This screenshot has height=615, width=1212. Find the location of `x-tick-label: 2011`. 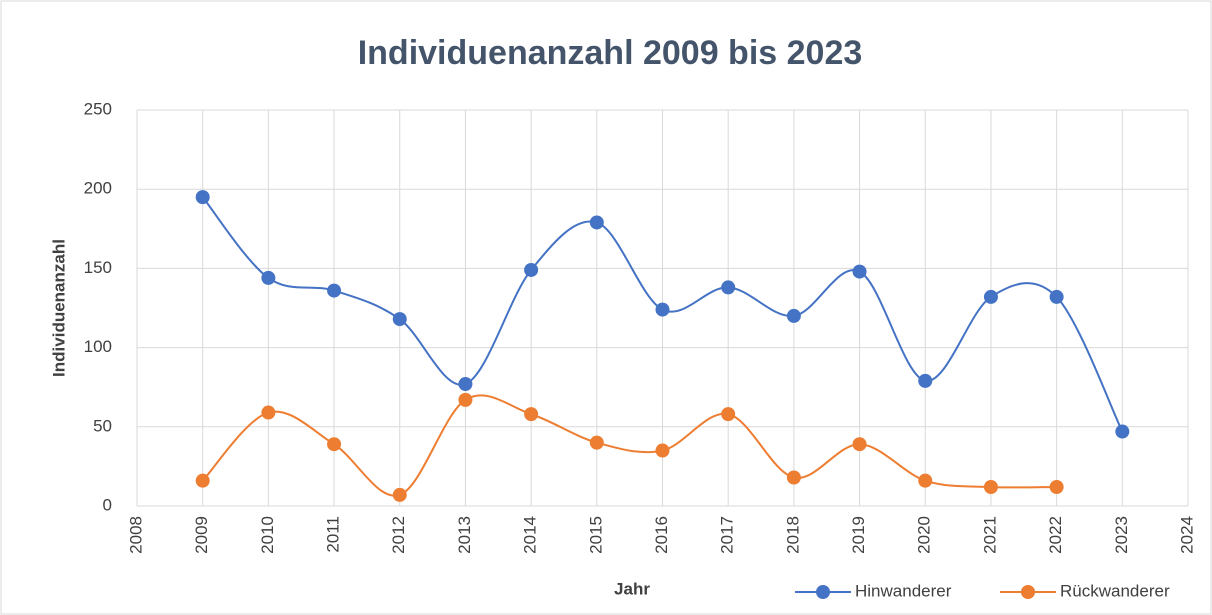

x-tick-label: 2011 is located at coordinates (333, 534).